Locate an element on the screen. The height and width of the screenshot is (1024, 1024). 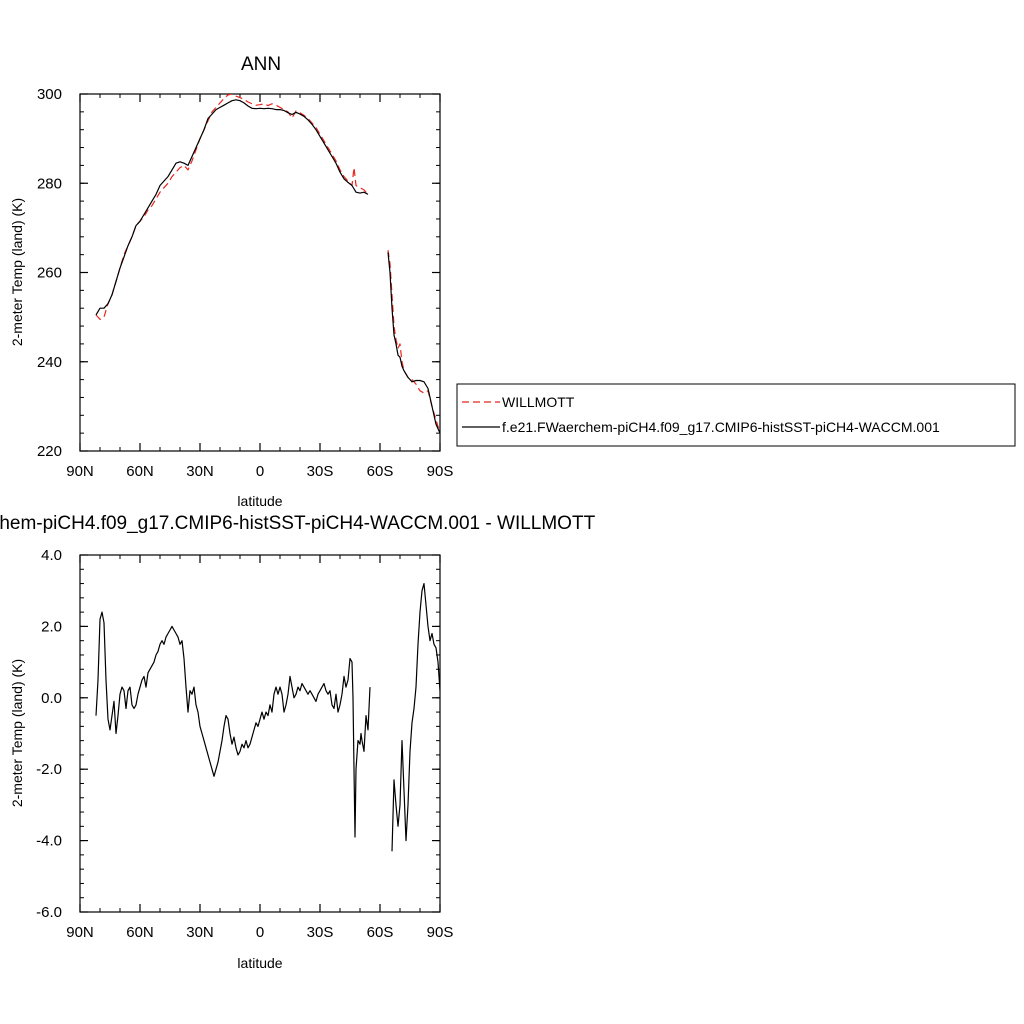
y-tick-label: 260 is located at coordinates (49, 273).